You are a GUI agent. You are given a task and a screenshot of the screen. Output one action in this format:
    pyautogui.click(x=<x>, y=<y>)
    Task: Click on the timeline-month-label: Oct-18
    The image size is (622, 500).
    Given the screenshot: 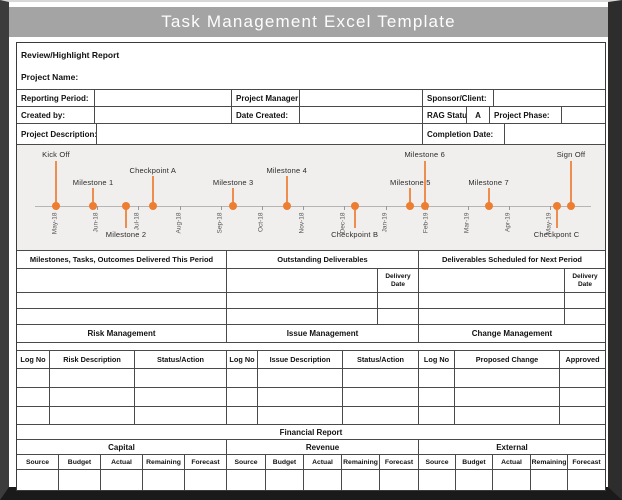 What is the action you would take?
    pyautogui.click(x=261, y=222)
    